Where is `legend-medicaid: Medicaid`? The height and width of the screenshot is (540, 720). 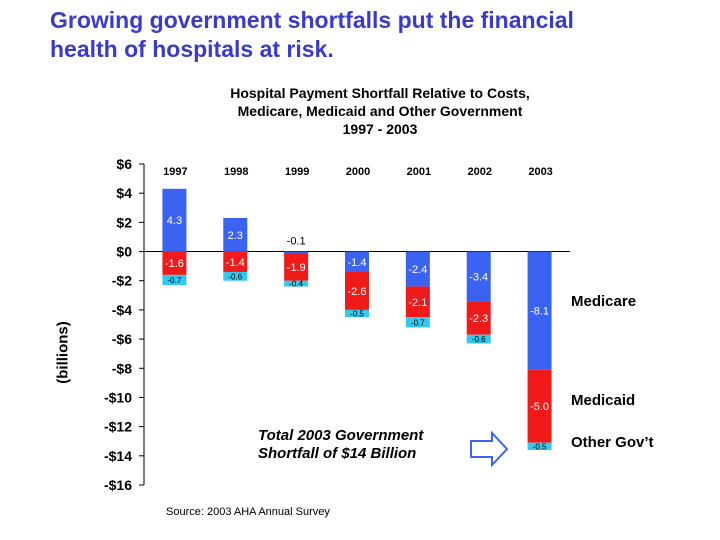
legend-medicaid: Medicaid is located at coordinates (603, 400).